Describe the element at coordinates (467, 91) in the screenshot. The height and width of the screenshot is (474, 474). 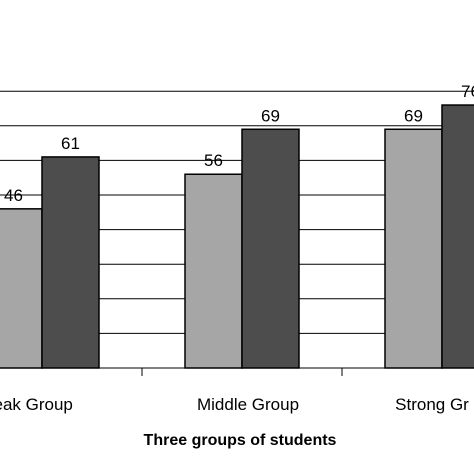
I see `data-label: 76` at that location.